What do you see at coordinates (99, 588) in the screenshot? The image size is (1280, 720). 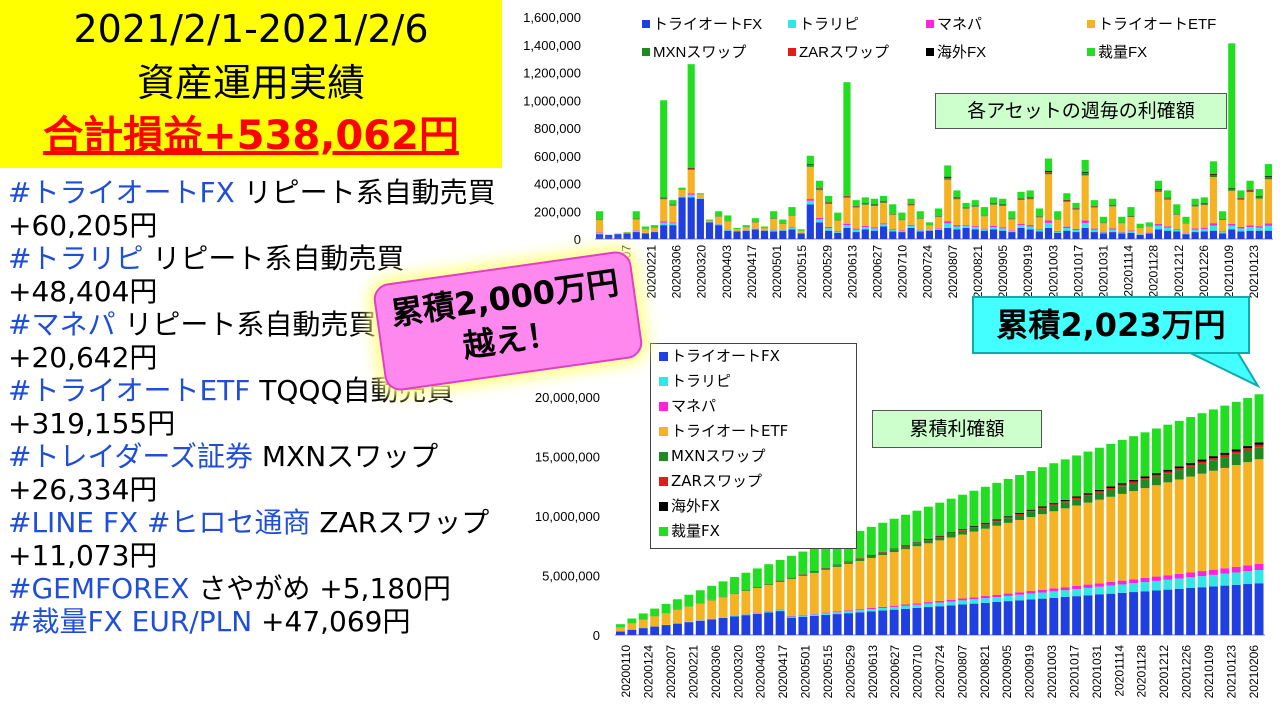 I see `result-tag: #GEMFOREX` at bounding box center [99, 588].